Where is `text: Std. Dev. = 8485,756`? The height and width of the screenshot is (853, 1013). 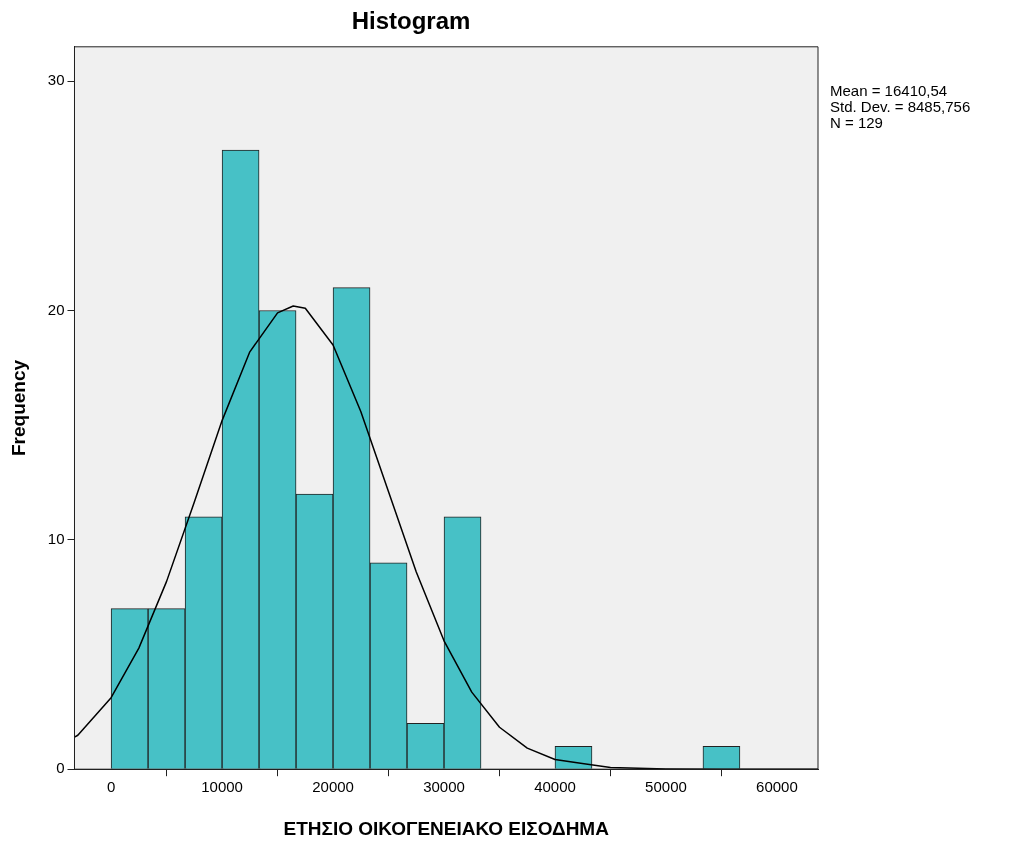
text: Std. Dev. = 8485,756 is located at coordinates (900, 107).